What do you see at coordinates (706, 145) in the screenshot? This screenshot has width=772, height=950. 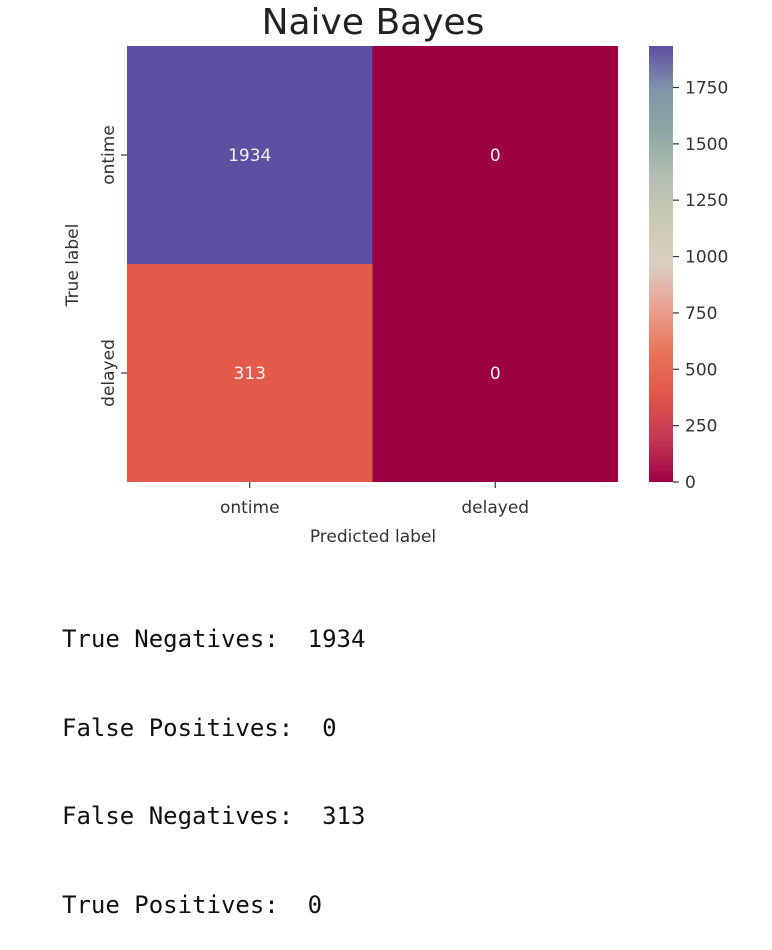 I see `colorbar-tick-label: 1500` at bounding box center [706, 145].